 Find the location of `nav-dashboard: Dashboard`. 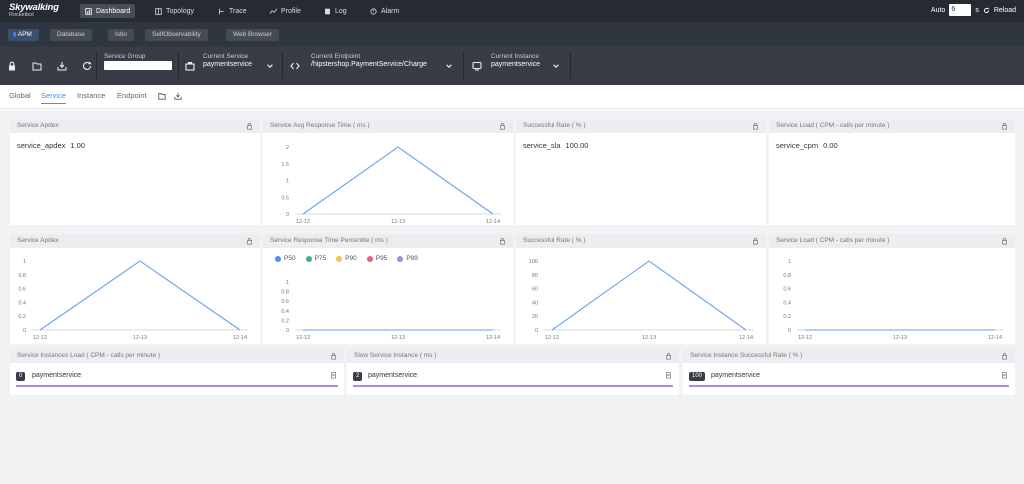

nav-dashboard: Dashboard is located at coordinates (108, 11).